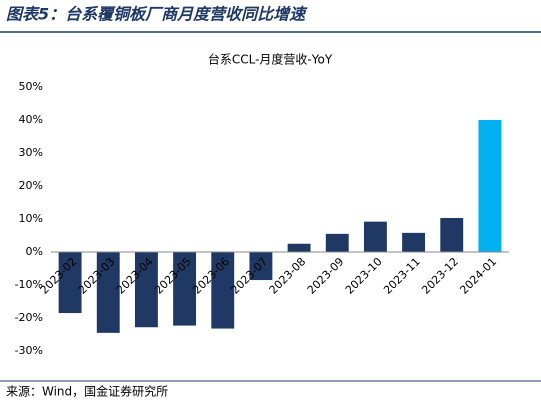 Image resolution: width=541 pixels, height=405 pixels. What do you see at coordinates (31, 185) in the screenshot?
I see `y-tick-label: 20%` at bounding box center [31, 185].